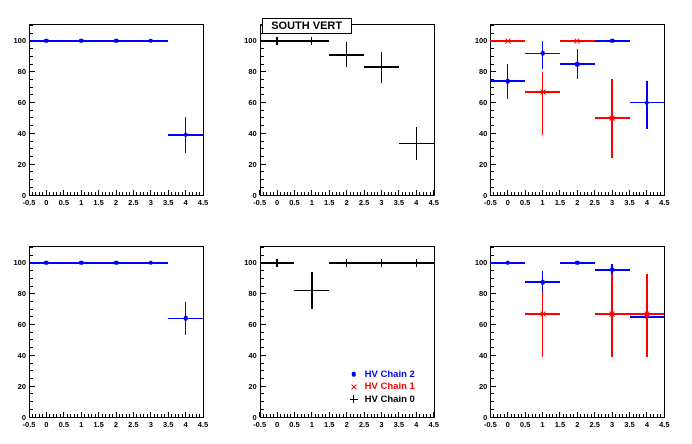 This screenshot has width=692, height=444. Describe the element at coordinates (381, 387) in the screenshot. I see `legend-item: HV Chain 1` at that location.